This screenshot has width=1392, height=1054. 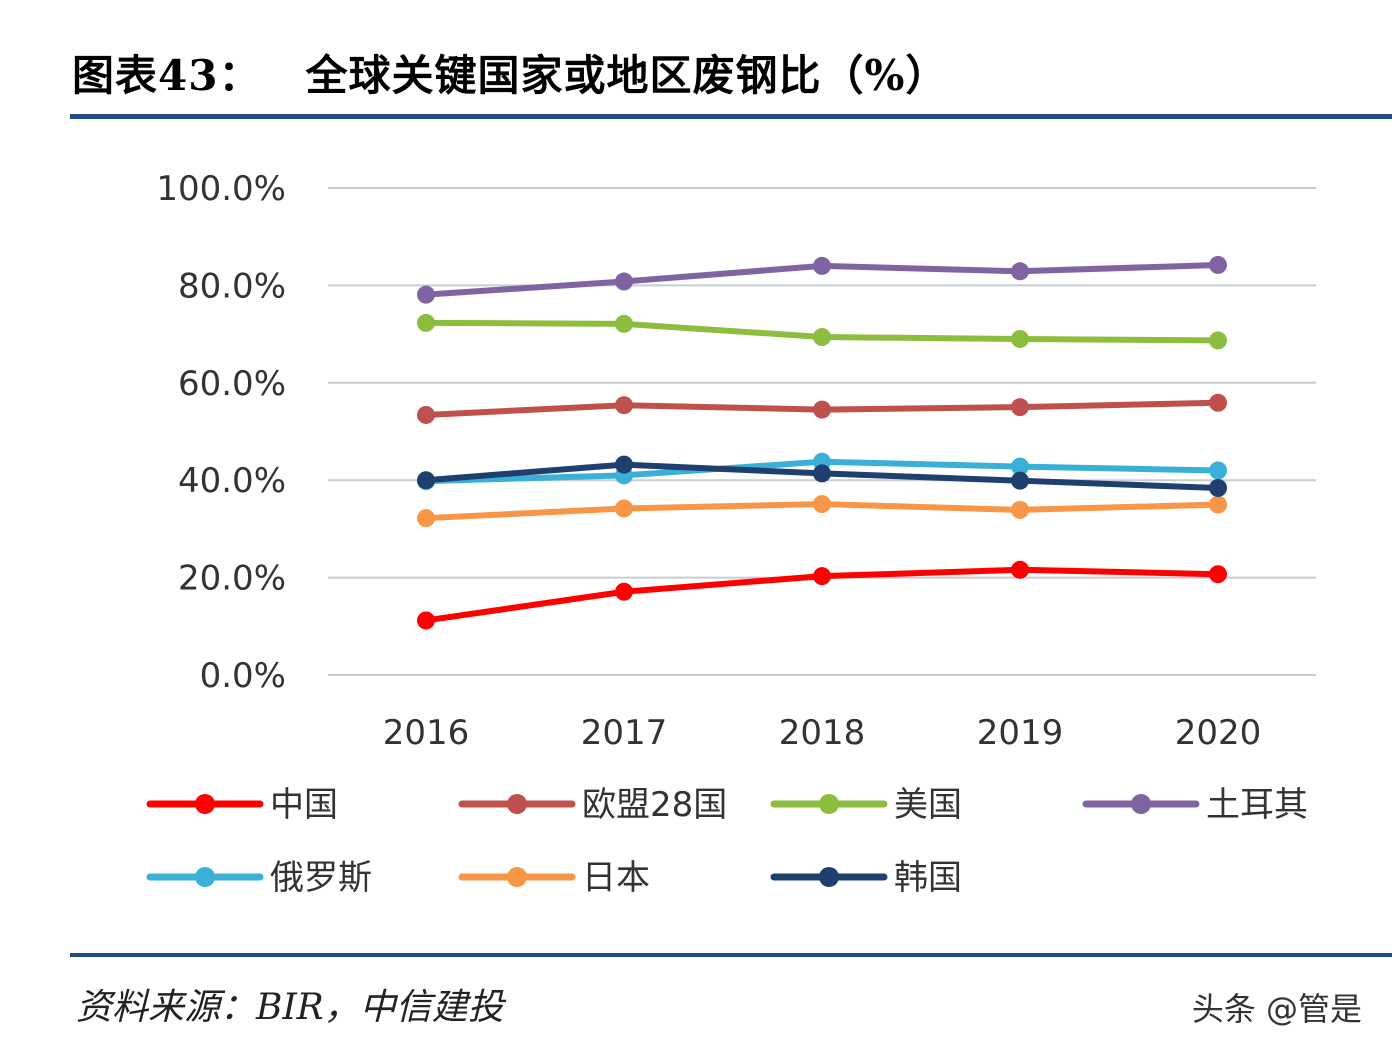 What do you see at coordinates (1257, 805) in the screenshot?
I see `legend-label: 土耳其` at bounding box center [1257, 805].